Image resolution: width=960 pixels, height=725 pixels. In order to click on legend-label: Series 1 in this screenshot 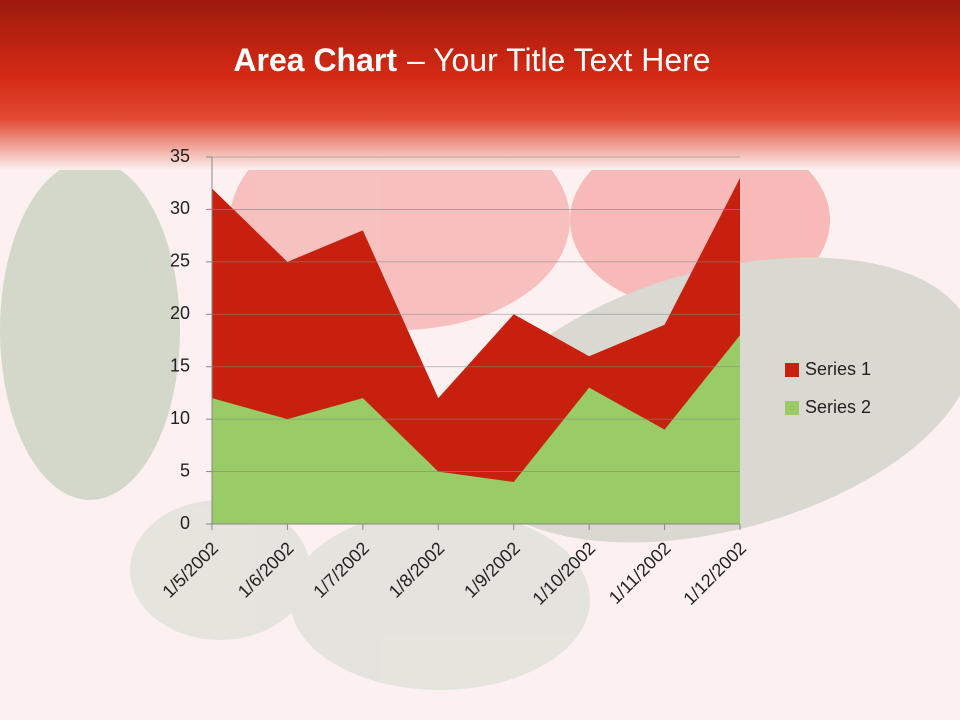, I will do `click(838, 369)`.